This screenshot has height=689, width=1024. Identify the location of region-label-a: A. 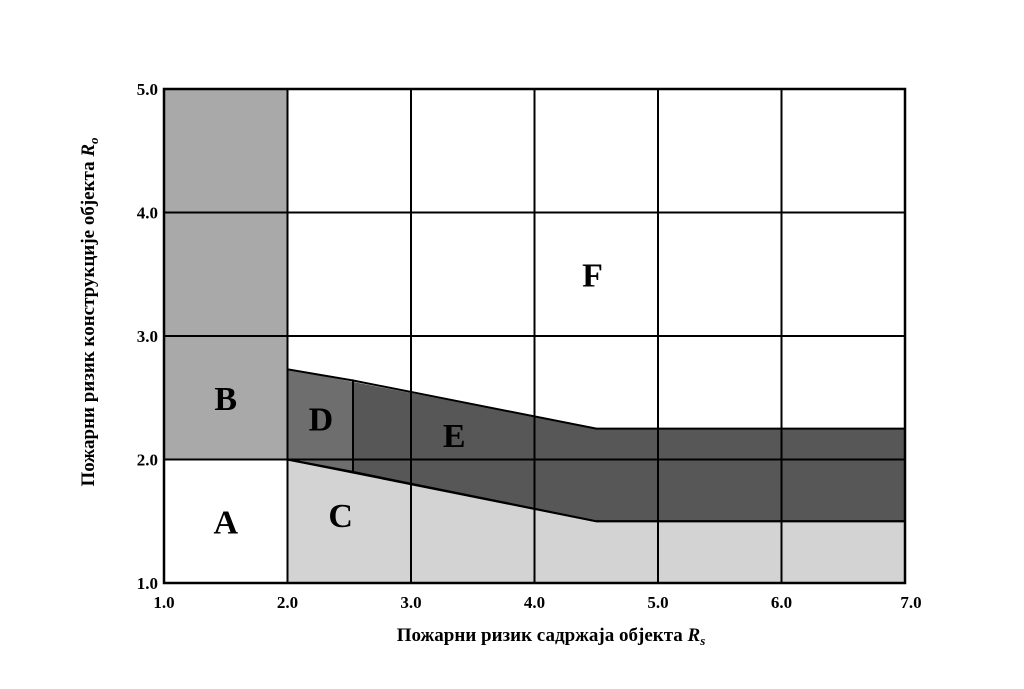
(225, 522).